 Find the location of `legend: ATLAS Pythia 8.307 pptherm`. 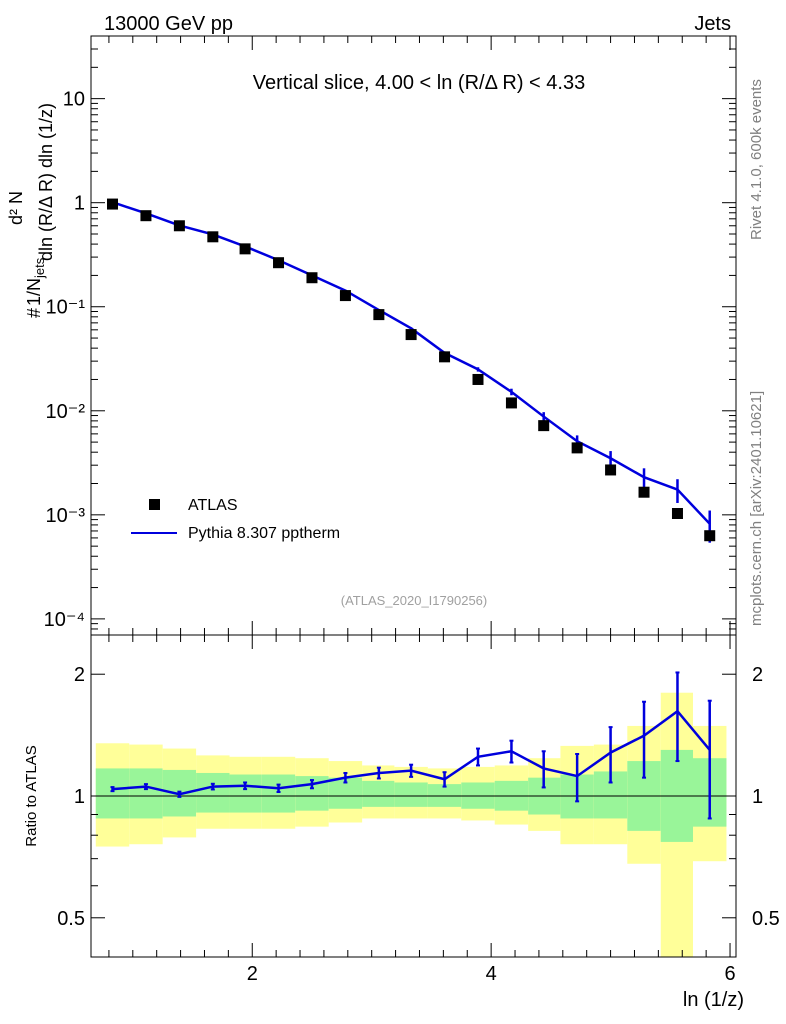

legend: ATLAS Pythia 8.307 pptherm is located at coordinates (235, 519).